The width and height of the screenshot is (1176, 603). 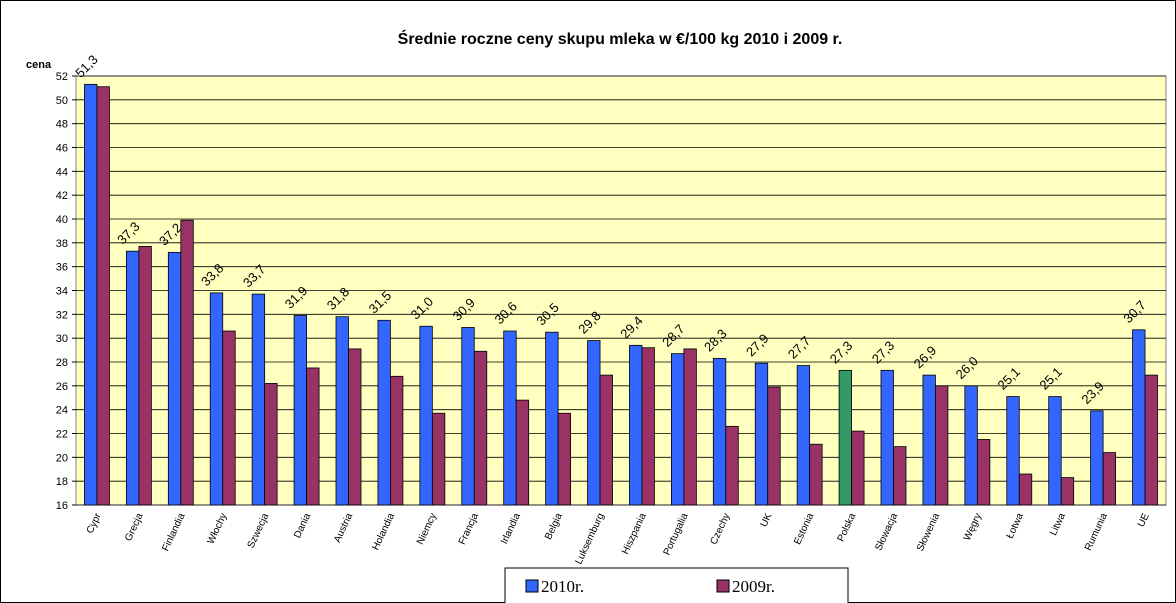 What do you see at coordinates (62, 363) in the screenshot?
I see `y-tick-label: 28` at bounding box center [62, 363].